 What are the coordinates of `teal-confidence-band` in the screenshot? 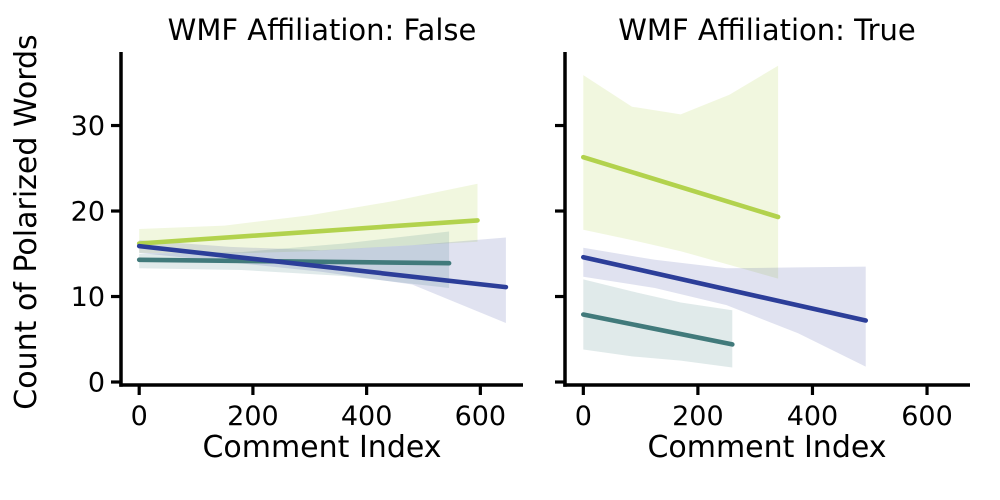 It's located at (658, 323).